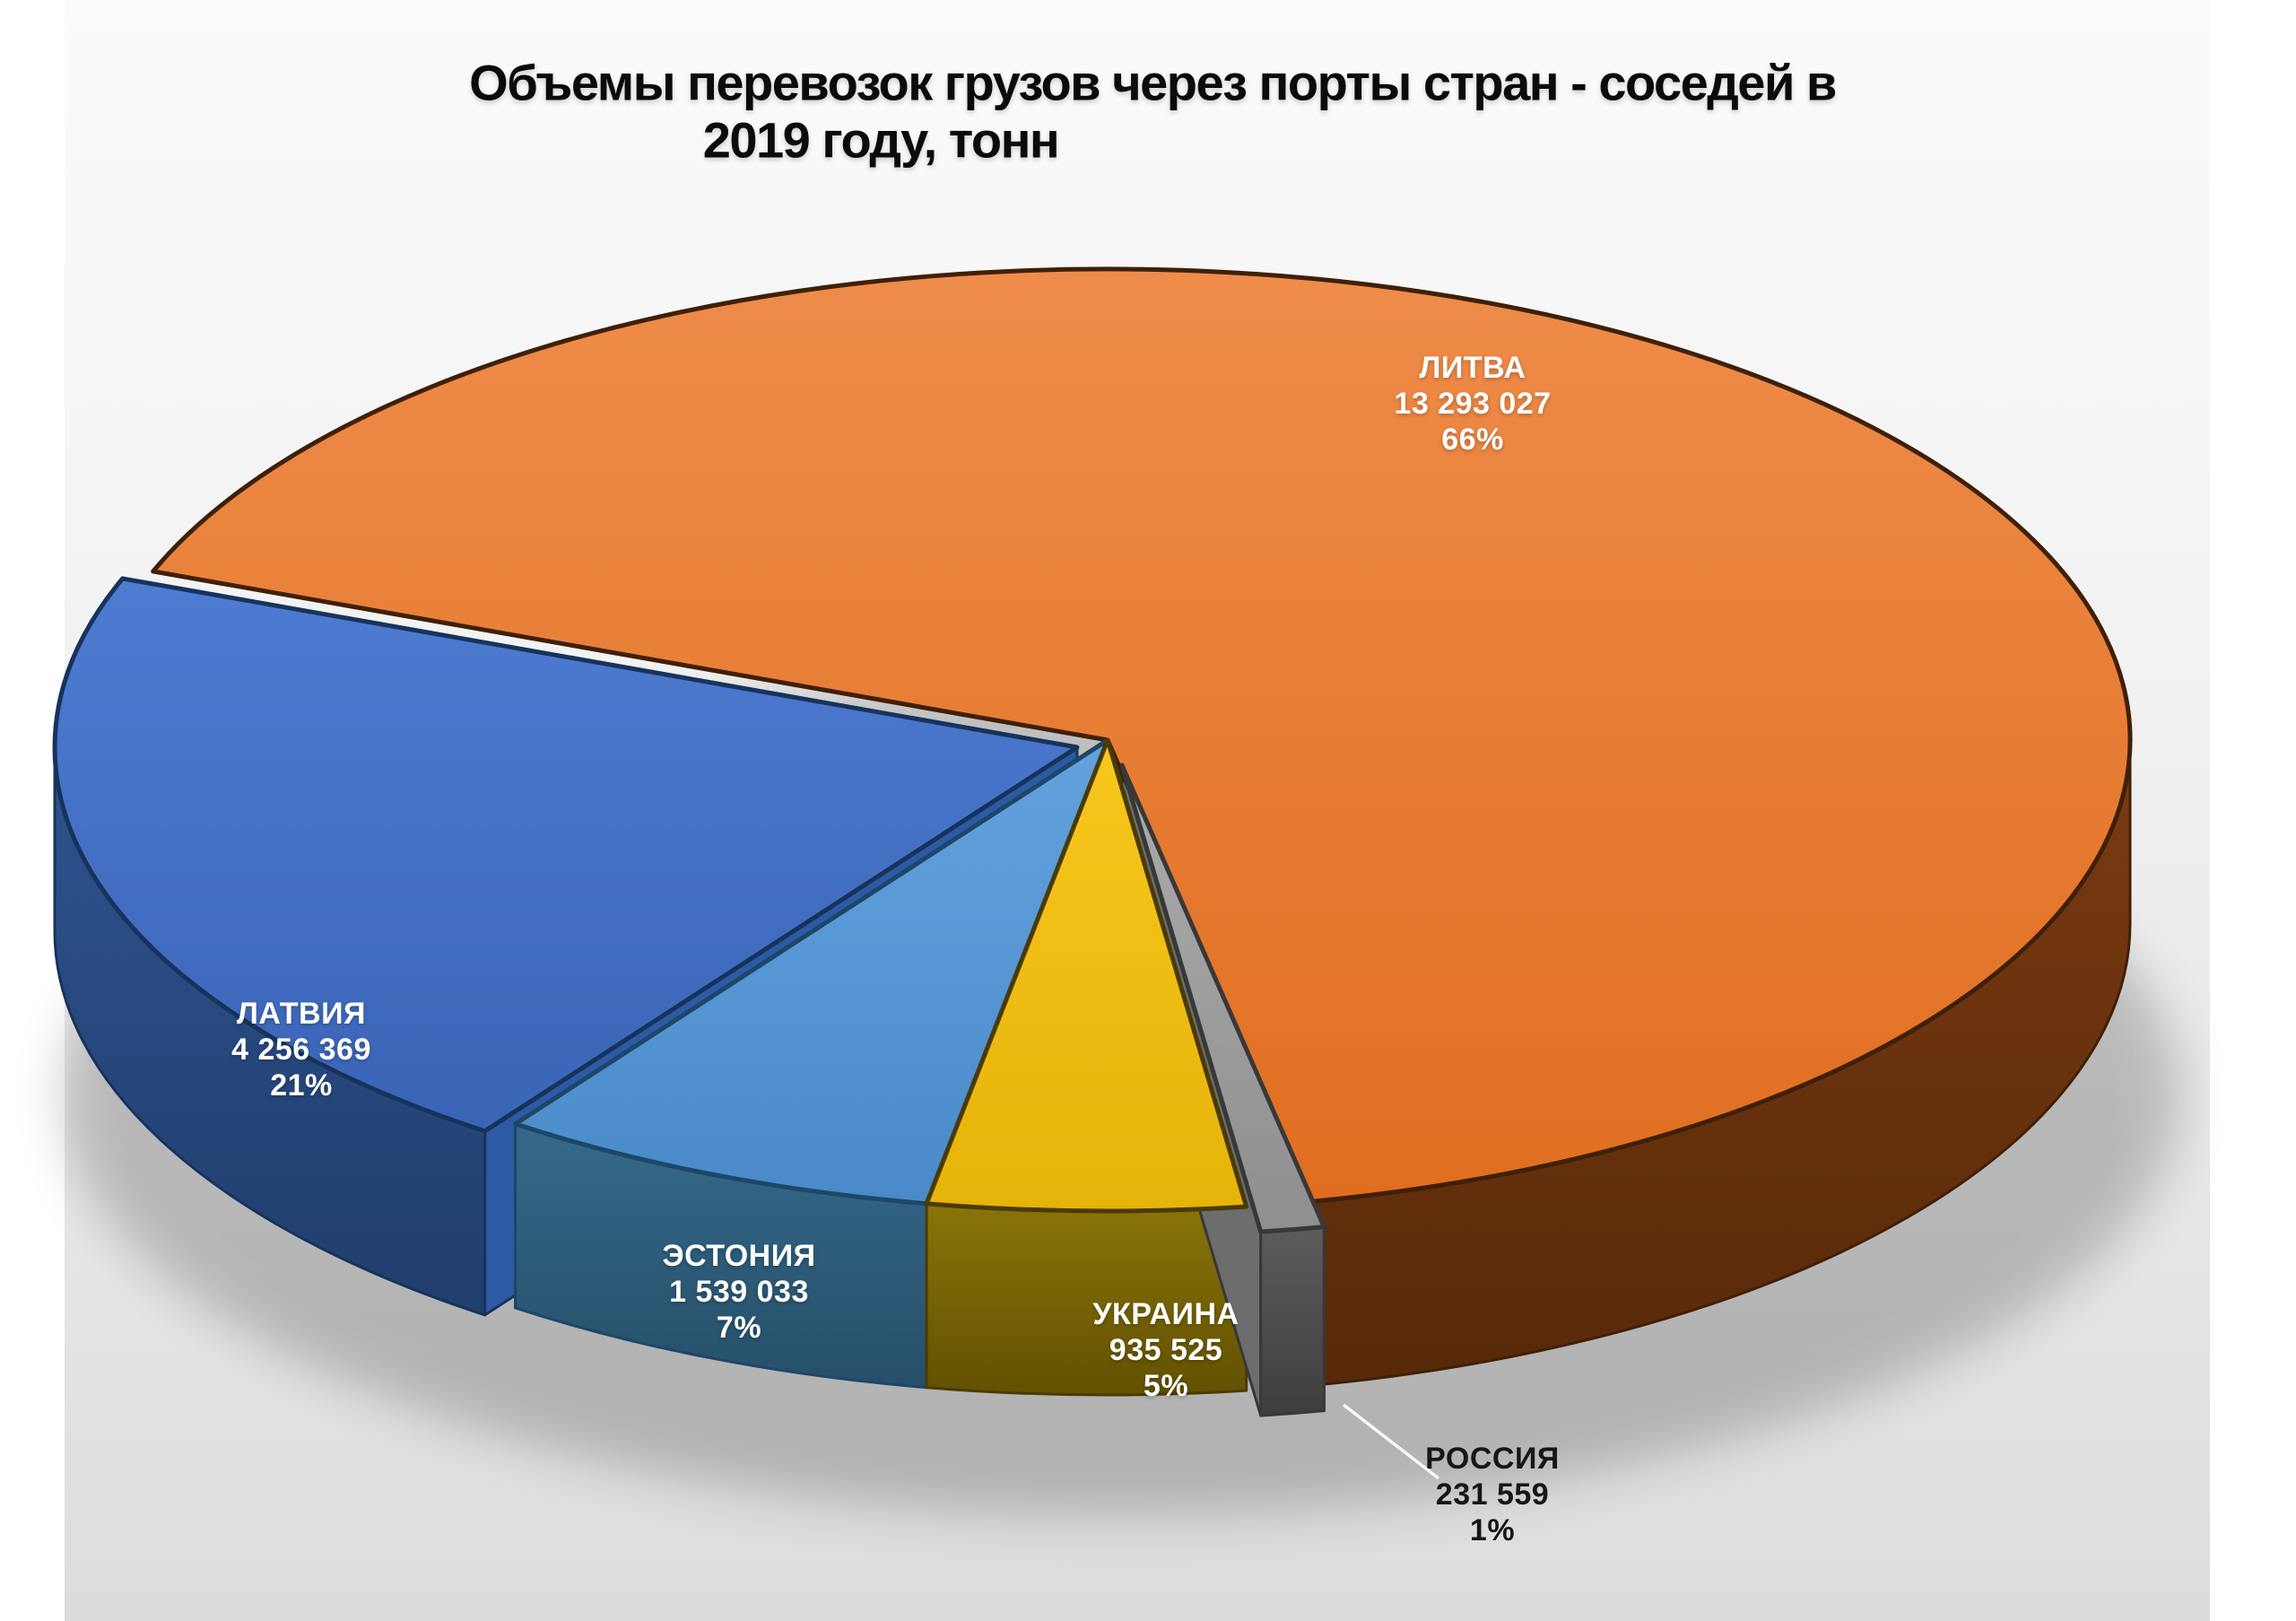  I want to click on slice-value: 231 559, so click(1492, 1494).